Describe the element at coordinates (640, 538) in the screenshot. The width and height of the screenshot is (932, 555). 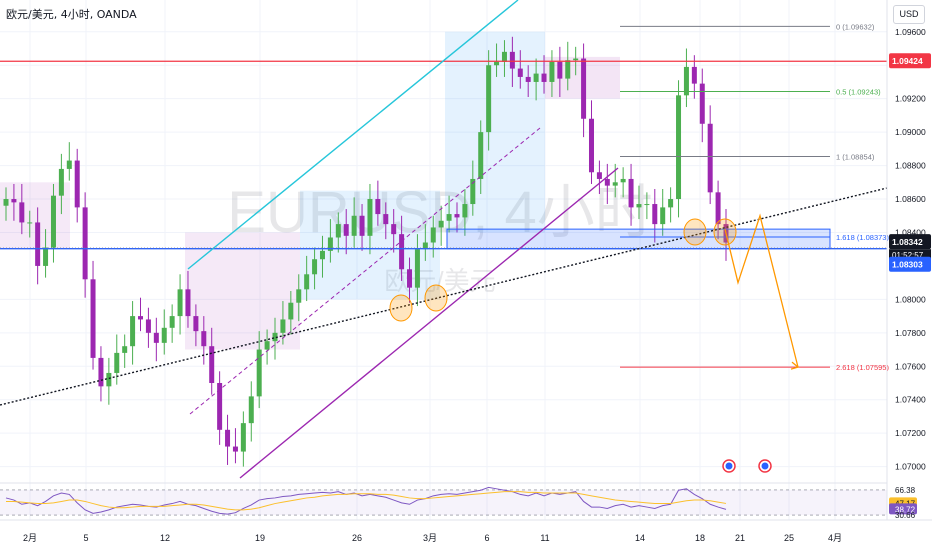
I see `x-tick-label: 14` at that location.